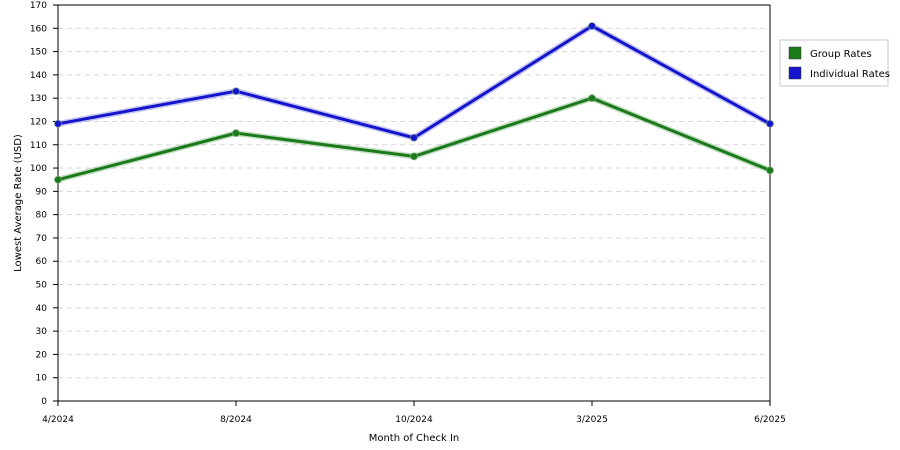 The width and height of the screenshot is (900, 450). I want to click on x-axis: 4/2024 8/2024 10/2024 3/2025 6/2025, so click(414, 413).